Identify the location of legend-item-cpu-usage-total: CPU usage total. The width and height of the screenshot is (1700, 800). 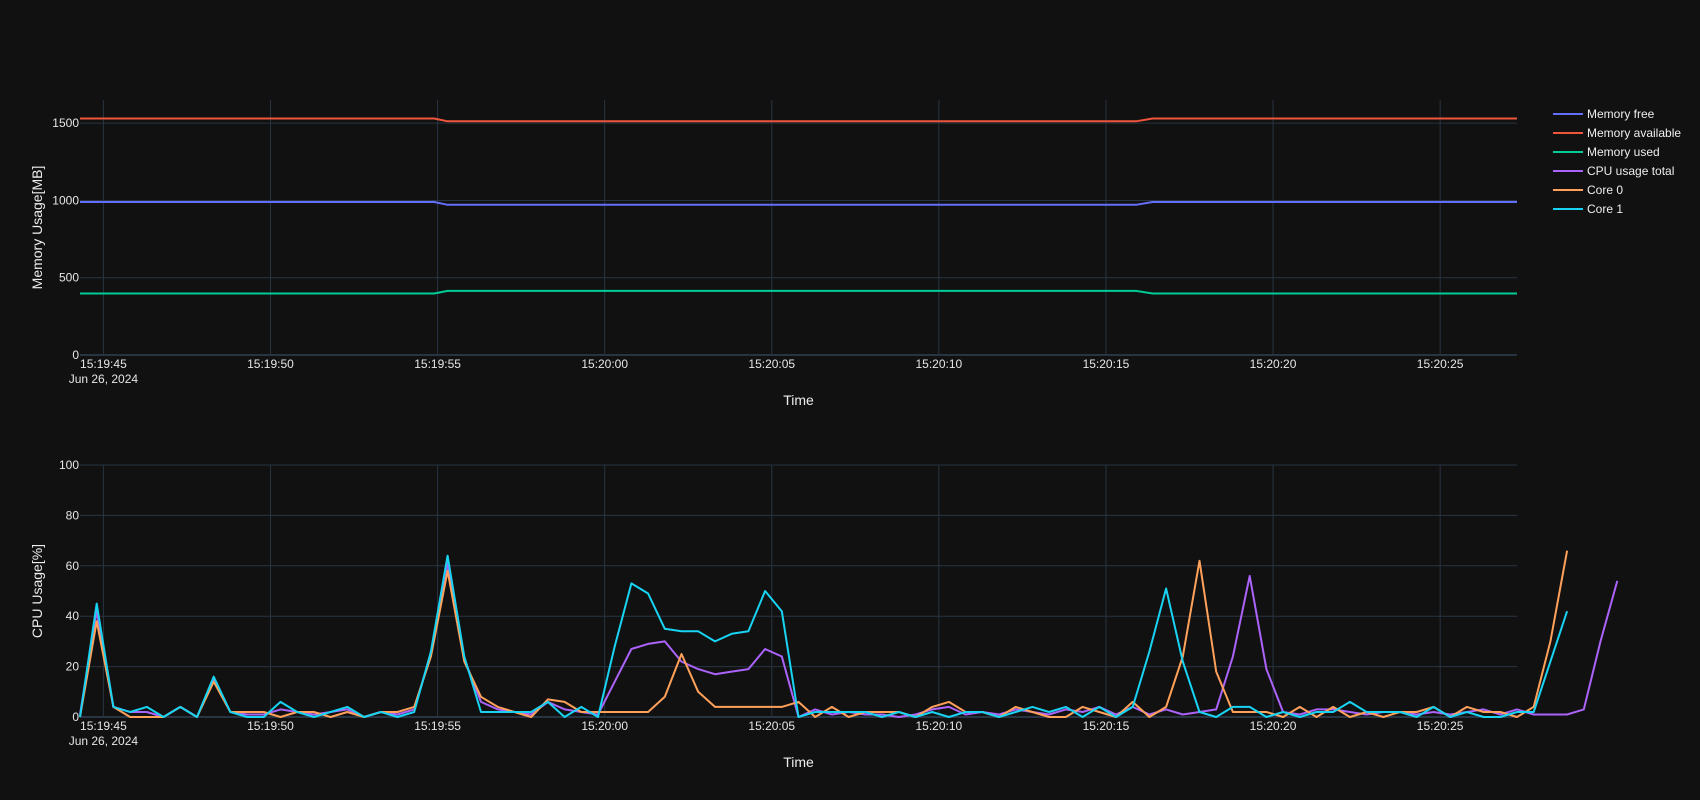
(1613, 171).